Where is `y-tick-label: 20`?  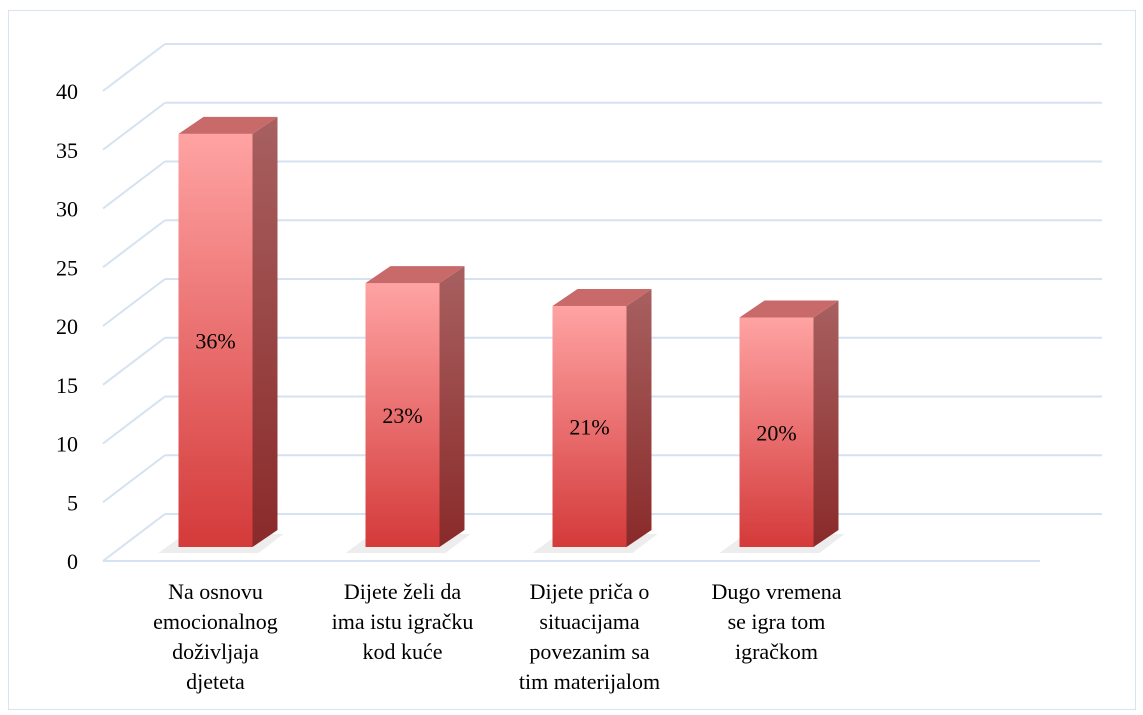
y-tick-label: 20 is located at coordinates (67, 326).